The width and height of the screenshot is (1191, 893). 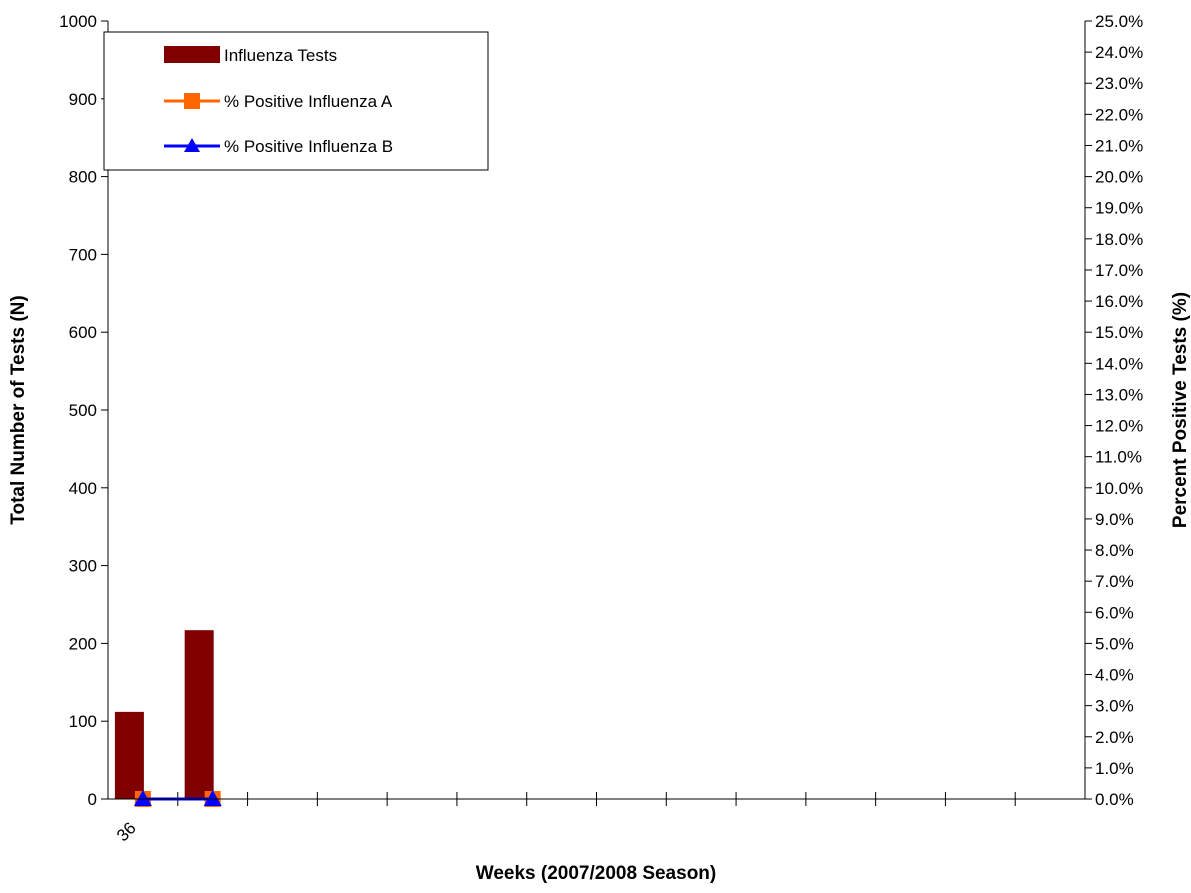 I want to click on left-y-tick-label: 100, so click(x=83, y=721).